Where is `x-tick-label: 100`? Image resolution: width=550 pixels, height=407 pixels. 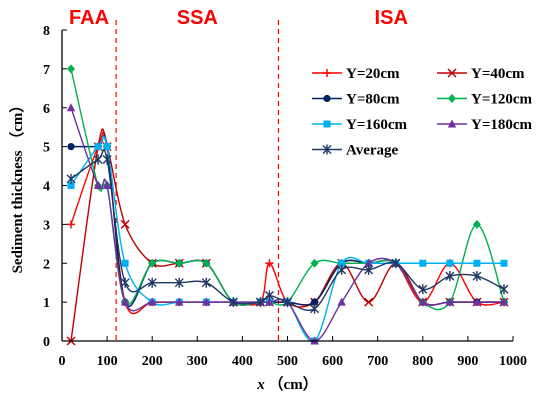
x-tick-label: 100 is located at coordinates (107, 361).